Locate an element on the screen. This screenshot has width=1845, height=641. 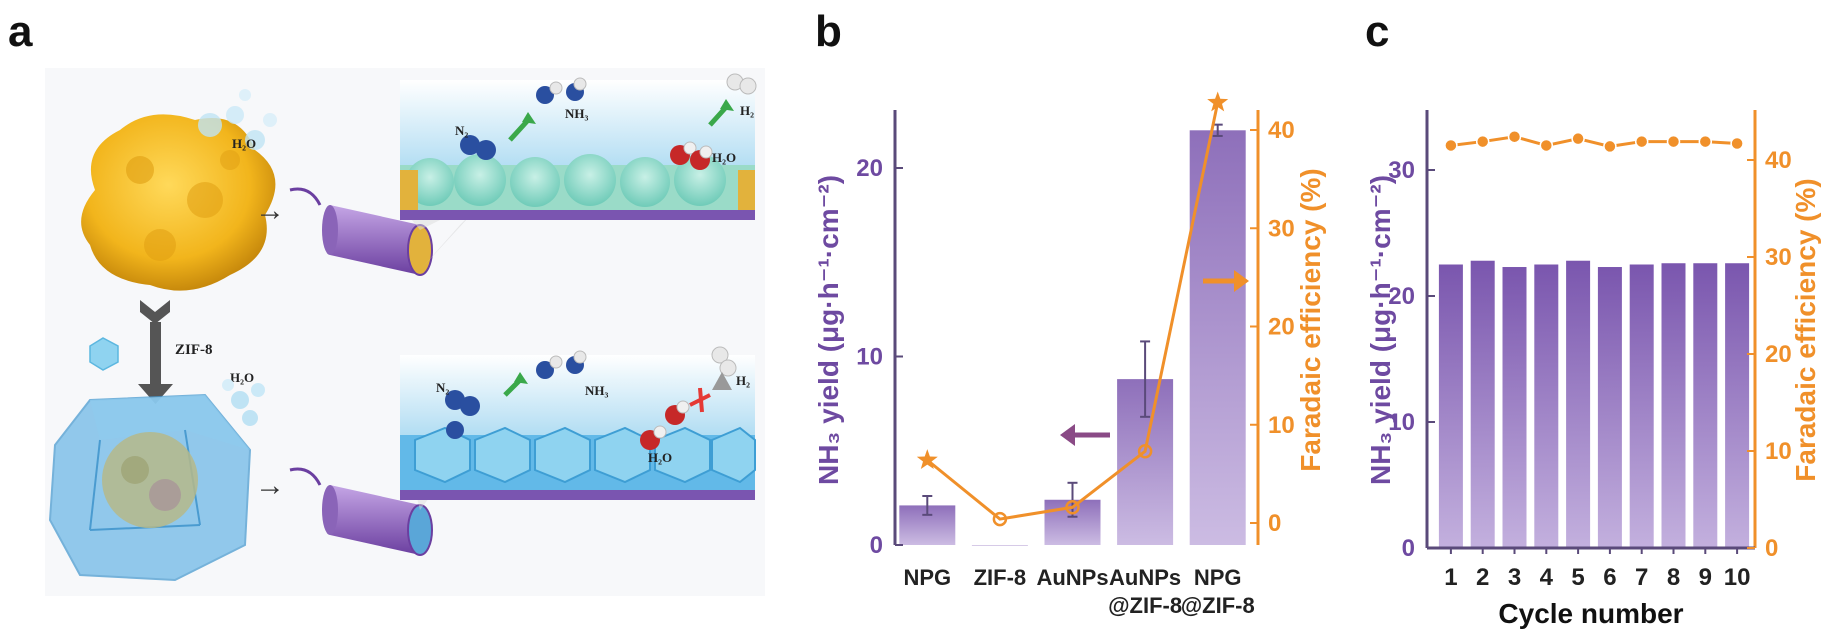
c-xtick-label-4: 4 is located at coordinates (1547, 577).